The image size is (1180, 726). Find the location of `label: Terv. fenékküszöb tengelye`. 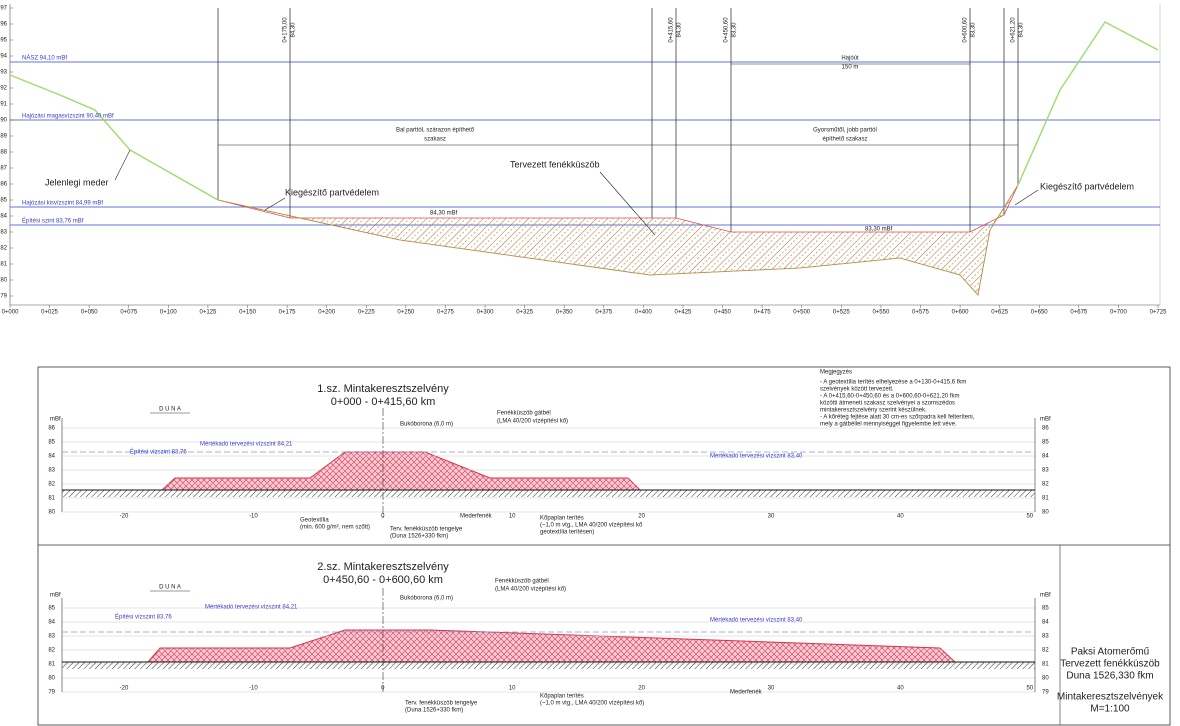

label: Terv. fenékküszöb tengelye is located at coordinates (441, 704).